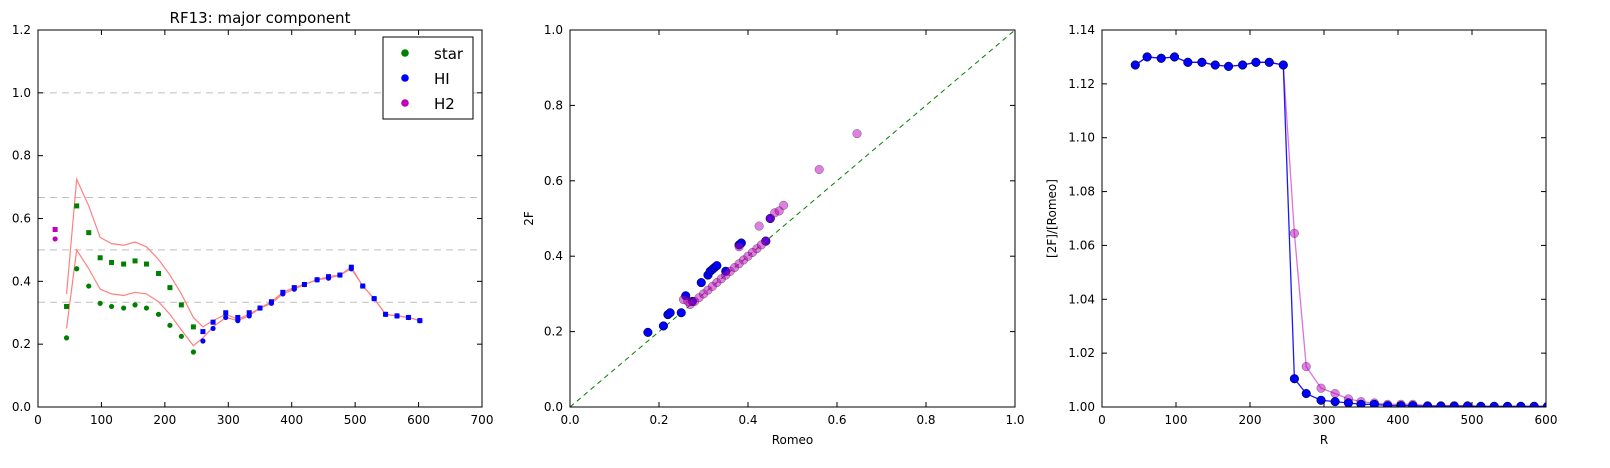  I want to click on y-tick-label: 1.14, so click(1081, 30).